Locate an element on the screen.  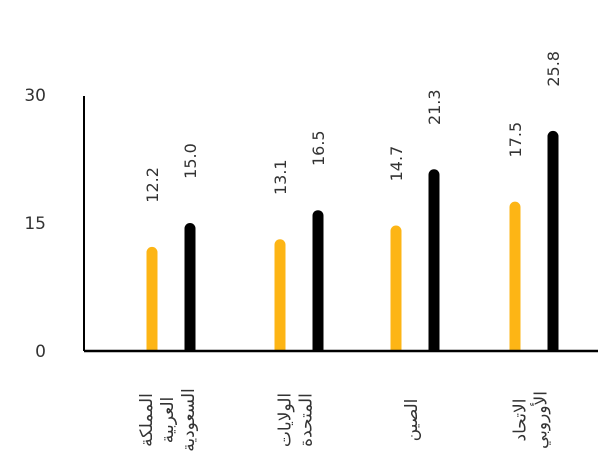
data-label: 17.5 is located at coordinates (515, 140).